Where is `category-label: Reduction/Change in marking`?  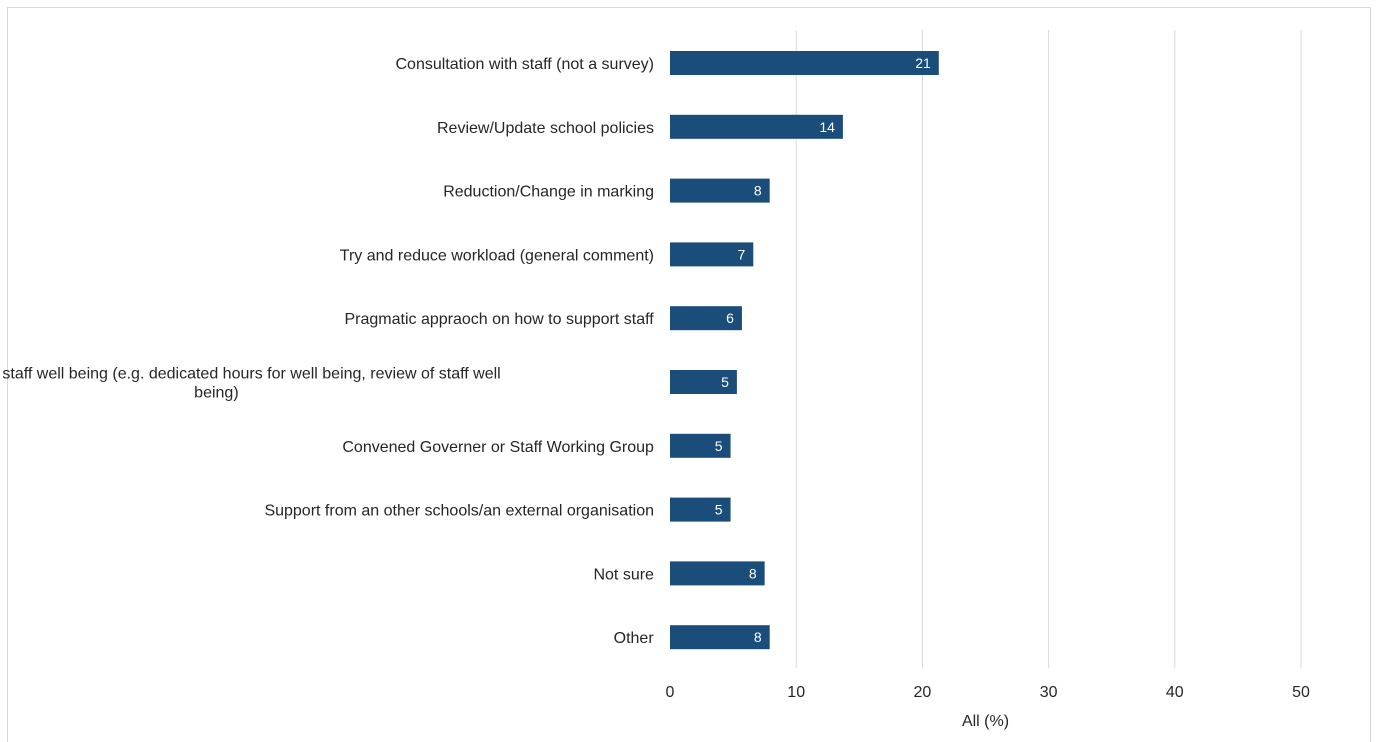 category-label: Reduction/Change in marking is located at coordinates (548, 192).